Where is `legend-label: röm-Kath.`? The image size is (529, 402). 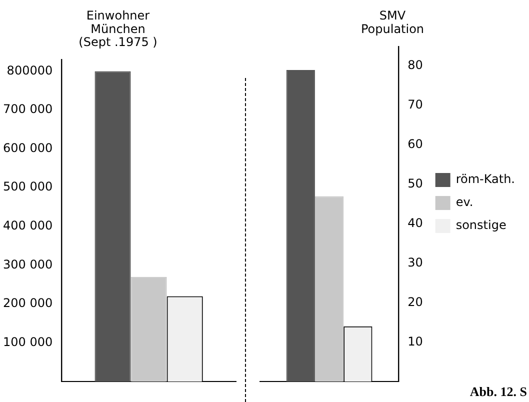
legend-label: röm-Kath. is located at coordinates (486, 179).